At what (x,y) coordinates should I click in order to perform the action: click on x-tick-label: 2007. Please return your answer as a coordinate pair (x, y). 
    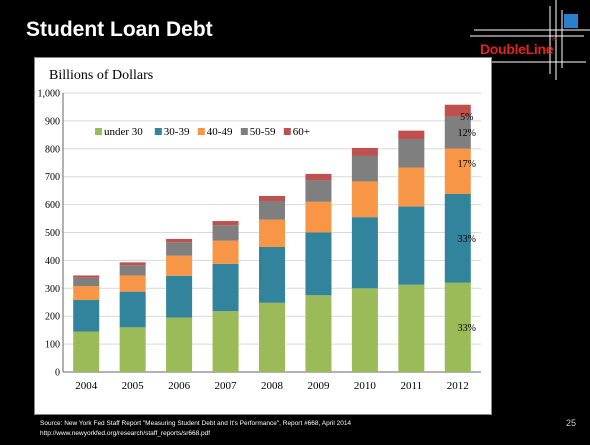
    Looking at the image, I should click on (226, 386).